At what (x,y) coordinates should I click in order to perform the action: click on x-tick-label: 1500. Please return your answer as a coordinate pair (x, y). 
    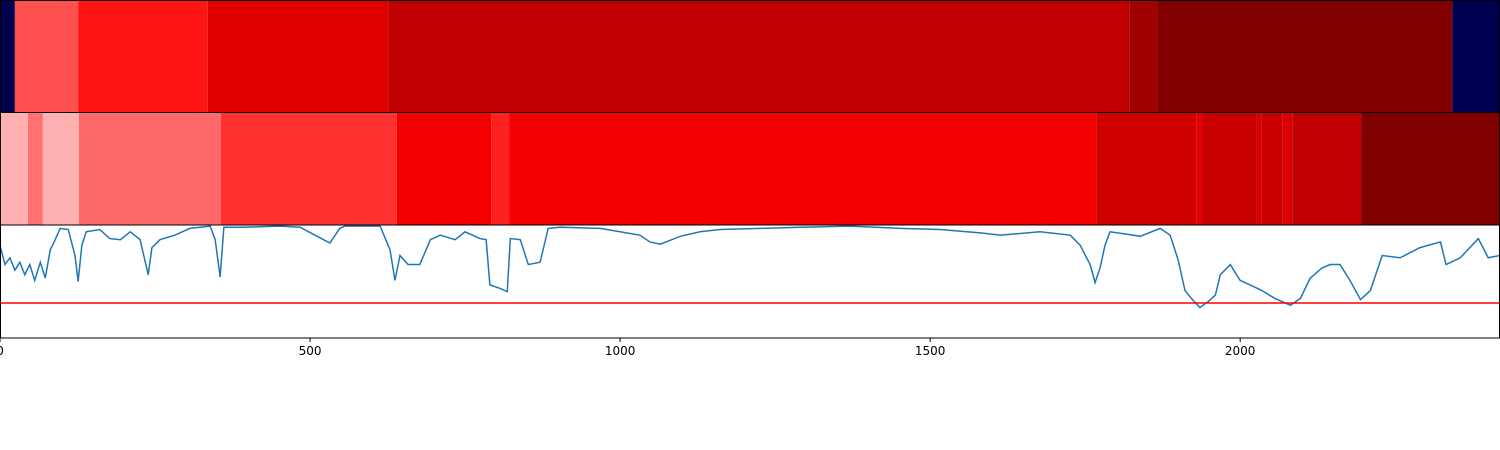
    Looking at the image, I should click on (930, 351).